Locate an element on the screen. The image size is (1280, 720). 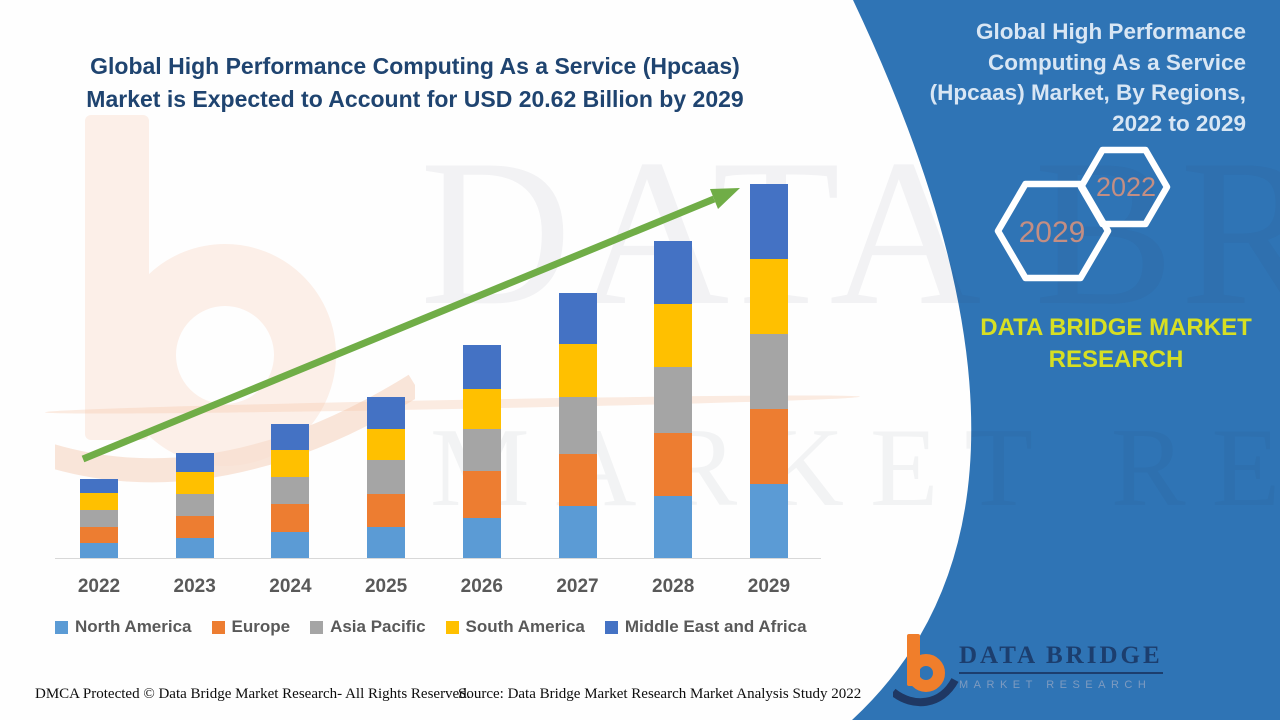
bar-2024-europe is located at coordinates (290, 518).